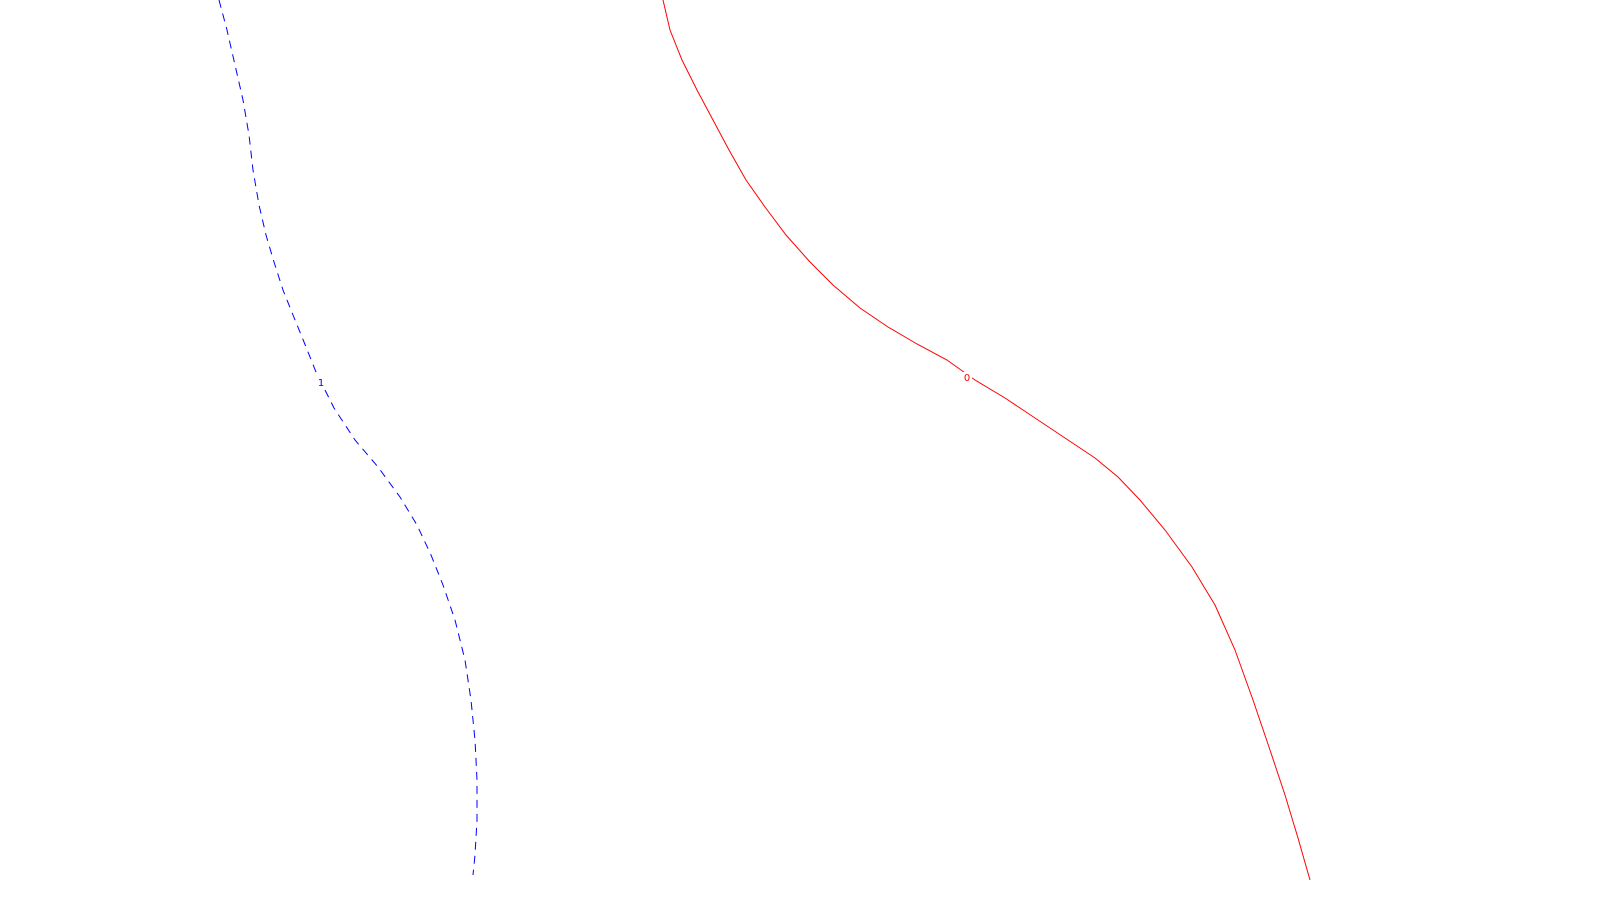 This screenshot has height=904, width=1600. I want to click on series-label-0: 0, so click(967, 378).